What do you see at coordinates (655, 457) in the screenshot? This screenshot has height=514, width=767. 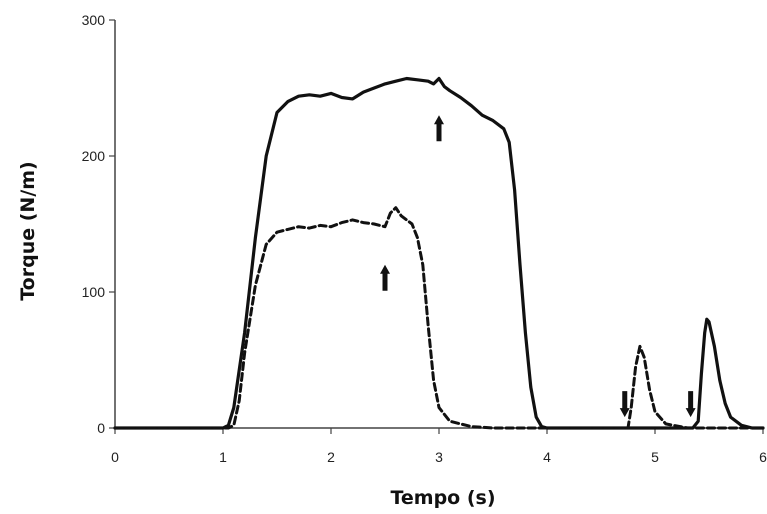 I see `x-tick-label: 5` at bounding box center [655, 457].